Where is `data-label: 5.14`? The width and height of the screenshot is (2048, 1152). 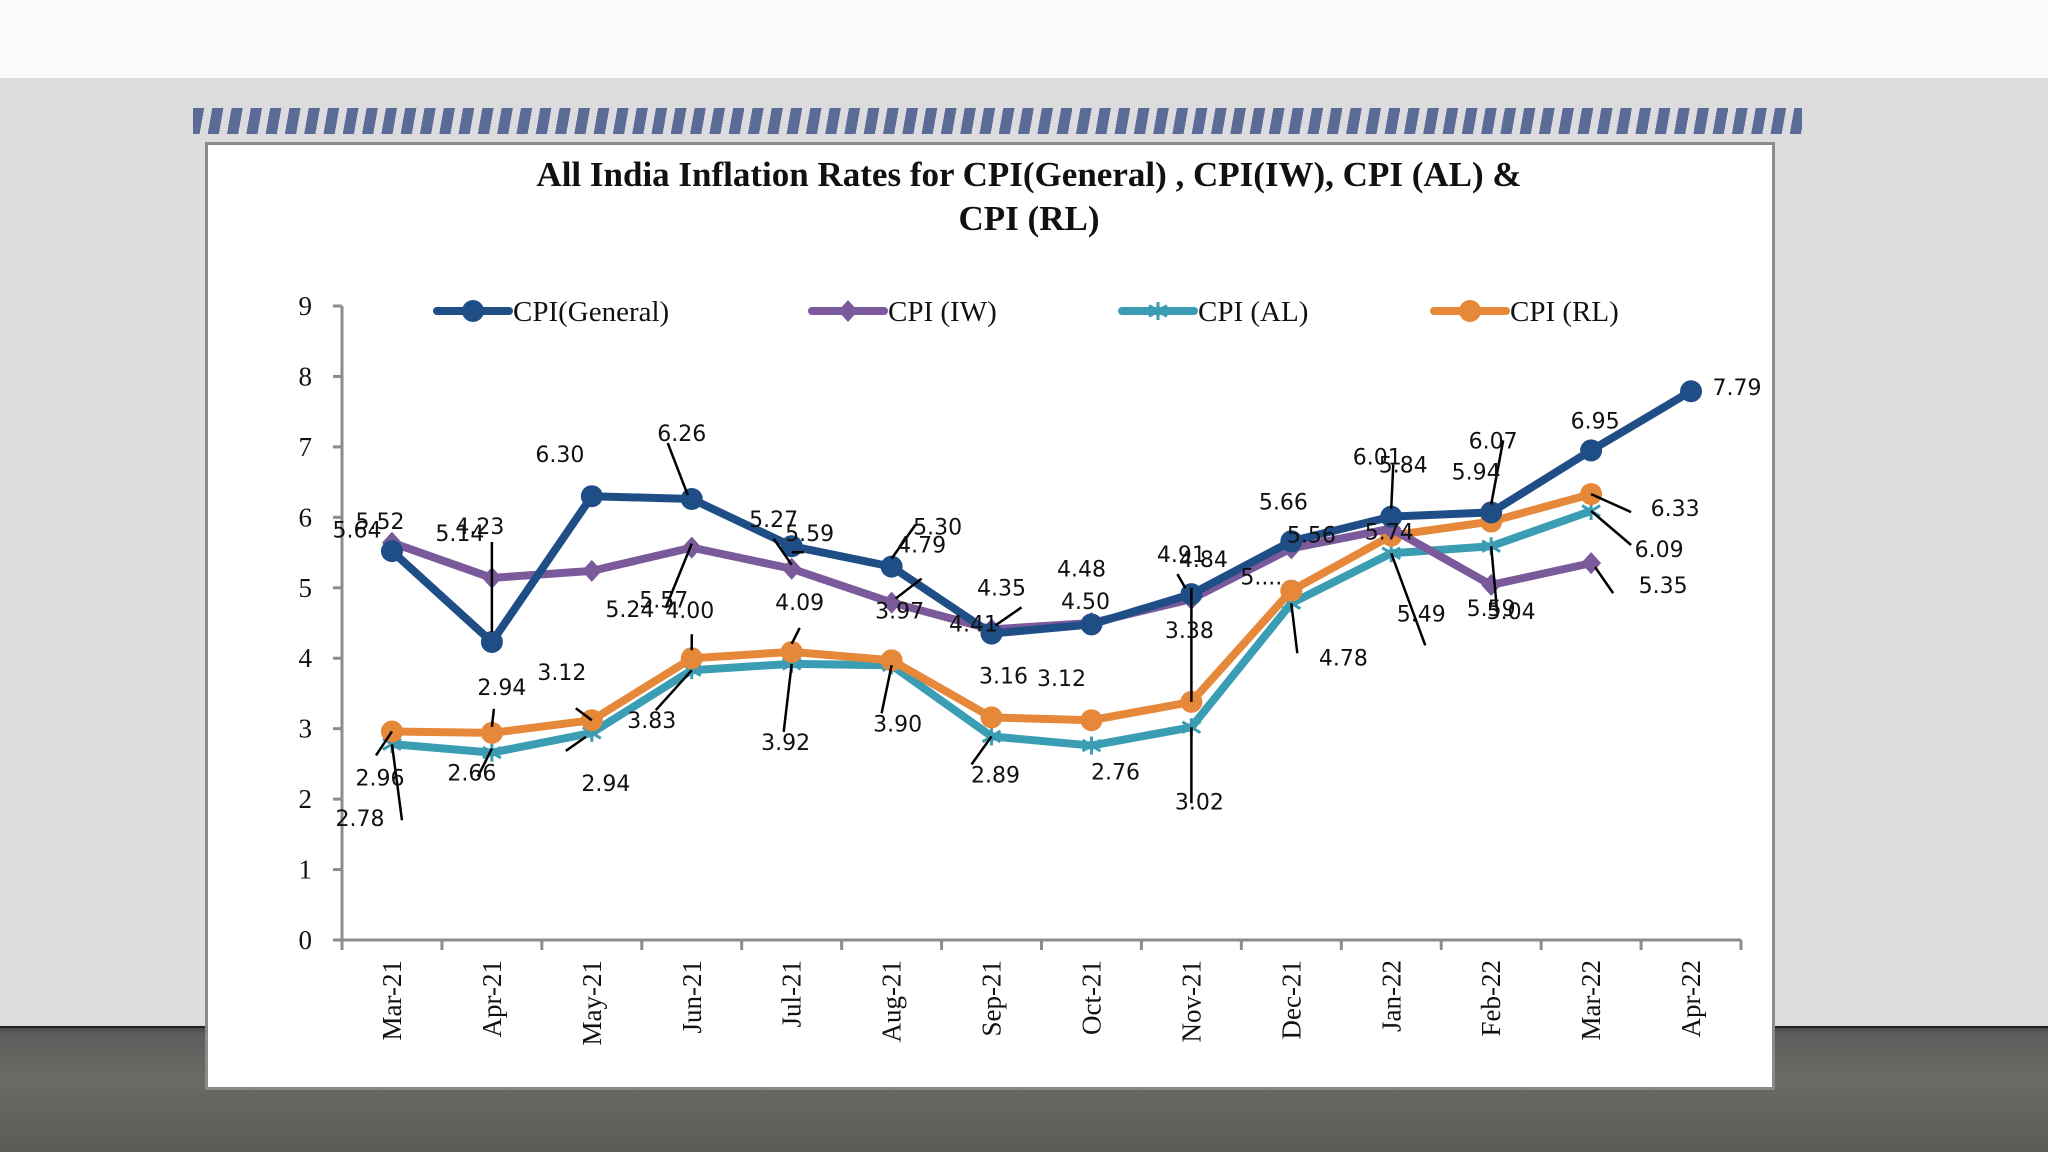 data-label: 5.14 is located at coordinates (459, 534).